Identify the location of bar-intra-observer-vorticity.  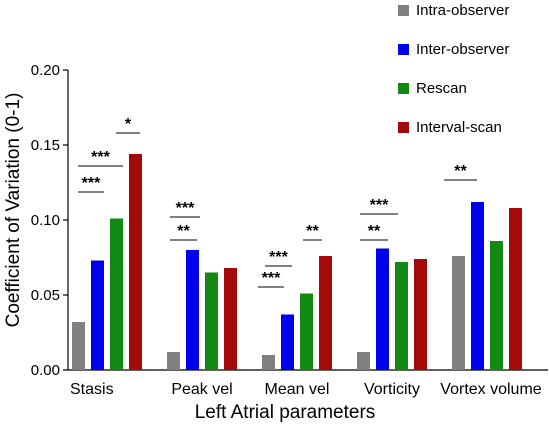
(363, 361).